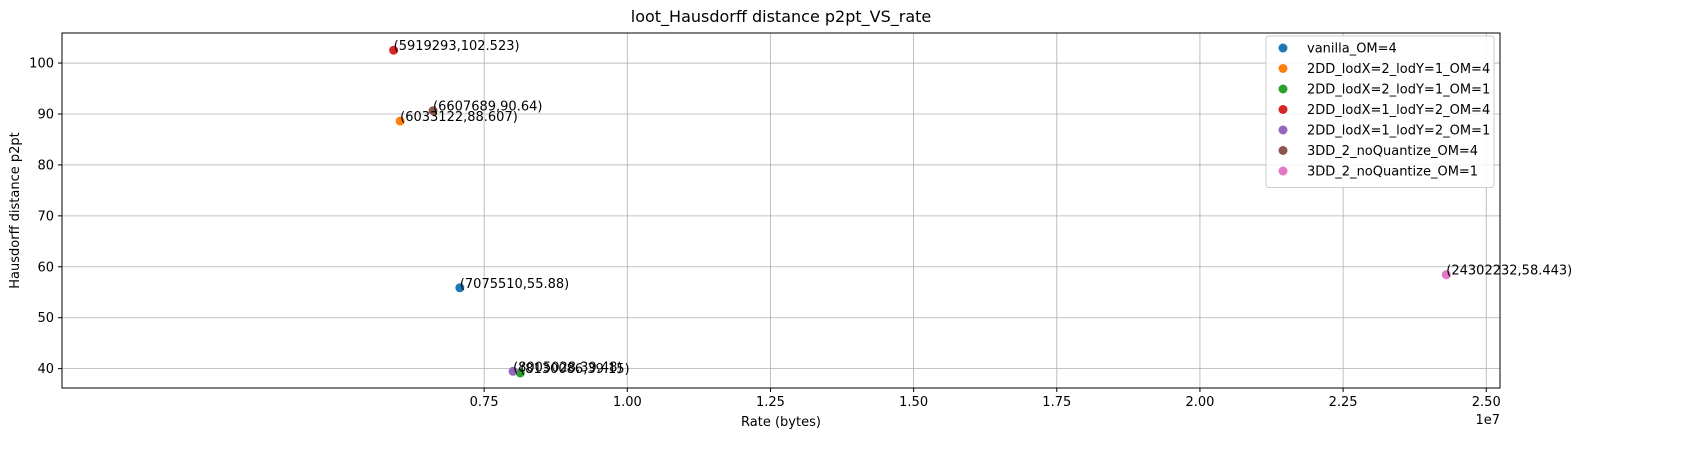 Image resolution: width=1688 pixels, height=474 pixels. What do you see at coordinates (1056, 402) in the screenshot?
I see `x-tick-label: 1.75` at bounding box center [1056, 402].